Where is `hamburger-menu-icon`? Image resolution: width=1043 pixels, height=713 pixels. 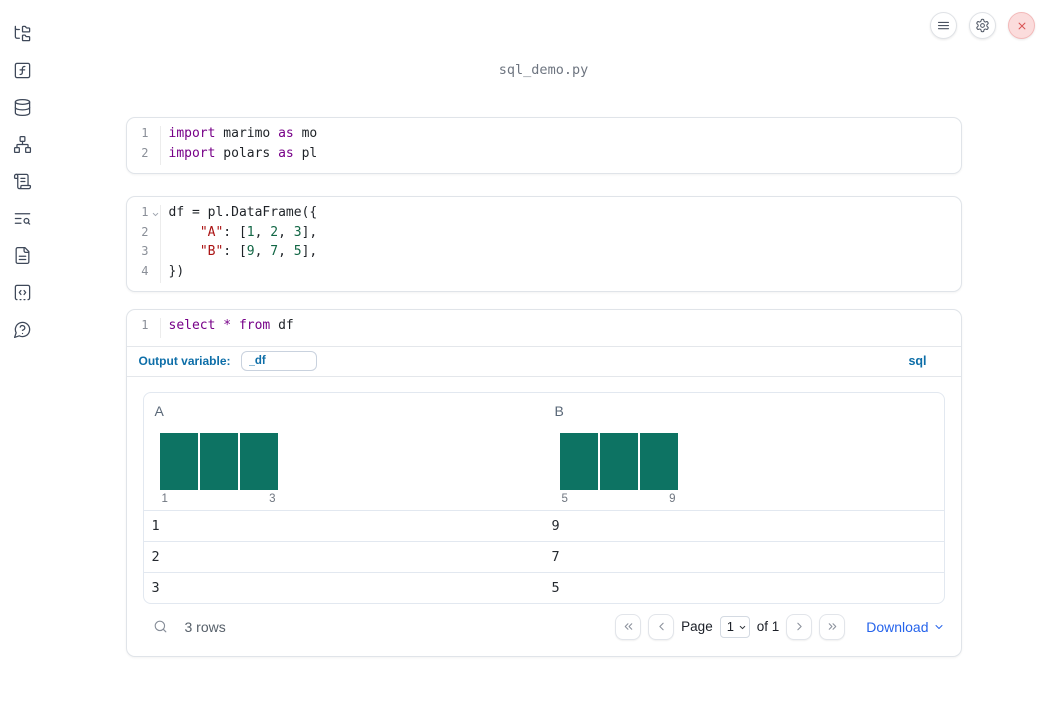 hamburger-menu-icon is located at coordinates (943, 25).